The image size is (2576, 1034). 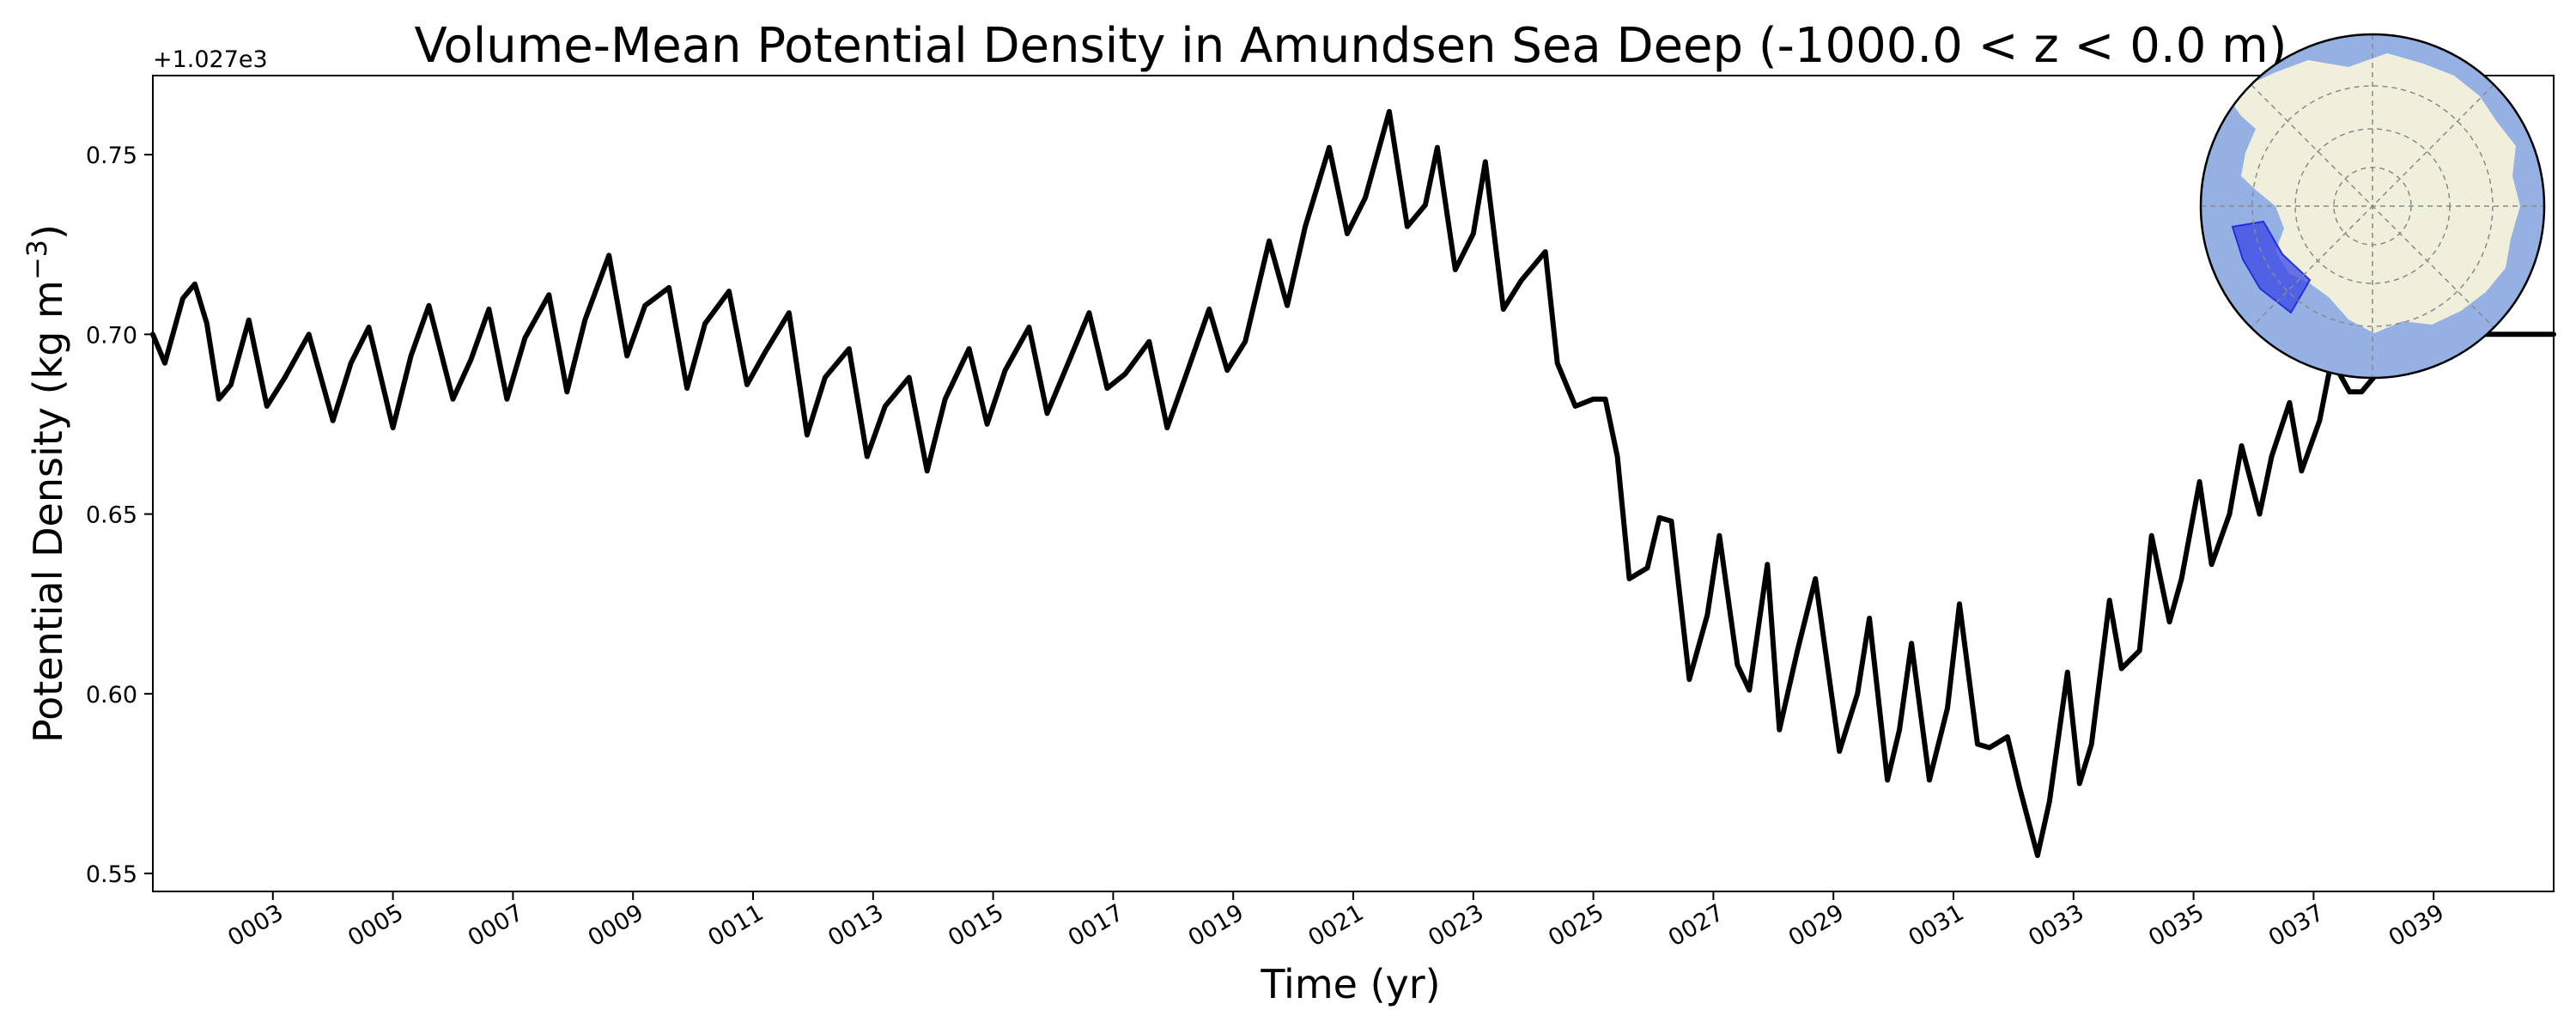 What do you see at coordinates (496, 925) in the screenshot?
I see `x-tick-label: 0007` at bounding box center [496, 925].